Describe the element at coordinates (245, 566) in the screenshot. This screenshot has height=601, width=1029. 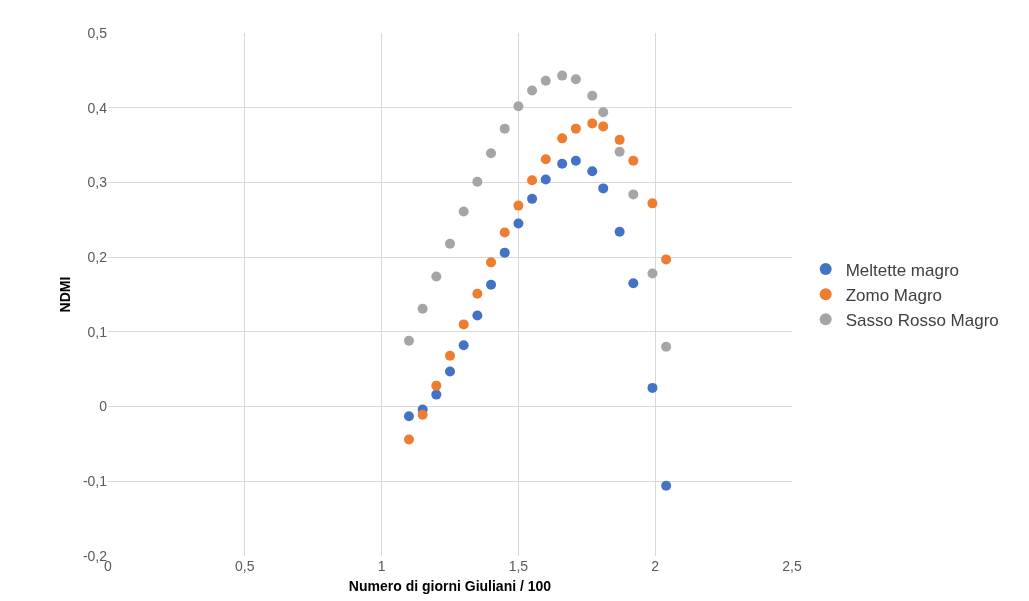
I see `x-tick-label: 0,5` at that location.